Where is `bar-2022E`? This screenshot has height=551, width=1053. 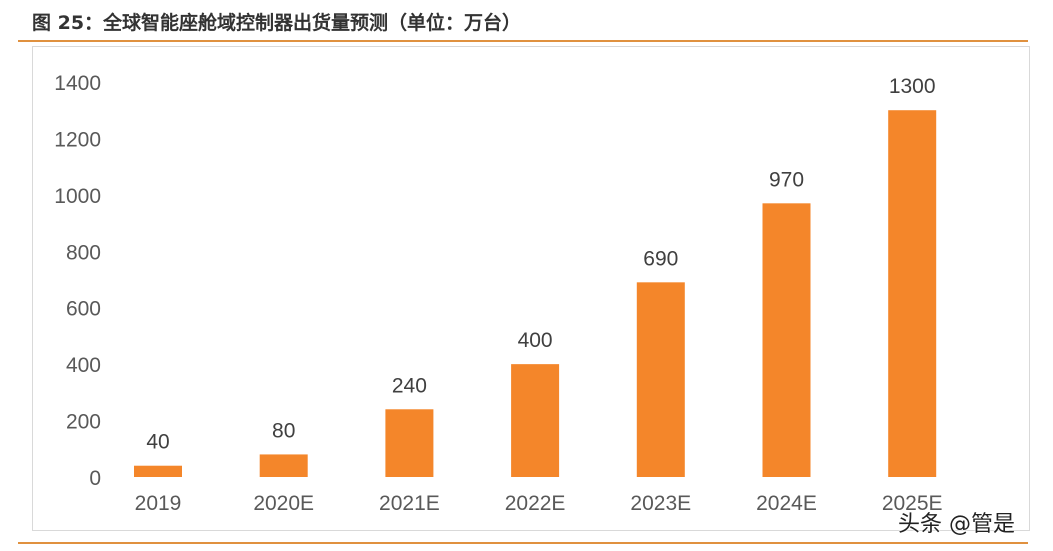 bar-2022E is located at coordinates (535, 420).